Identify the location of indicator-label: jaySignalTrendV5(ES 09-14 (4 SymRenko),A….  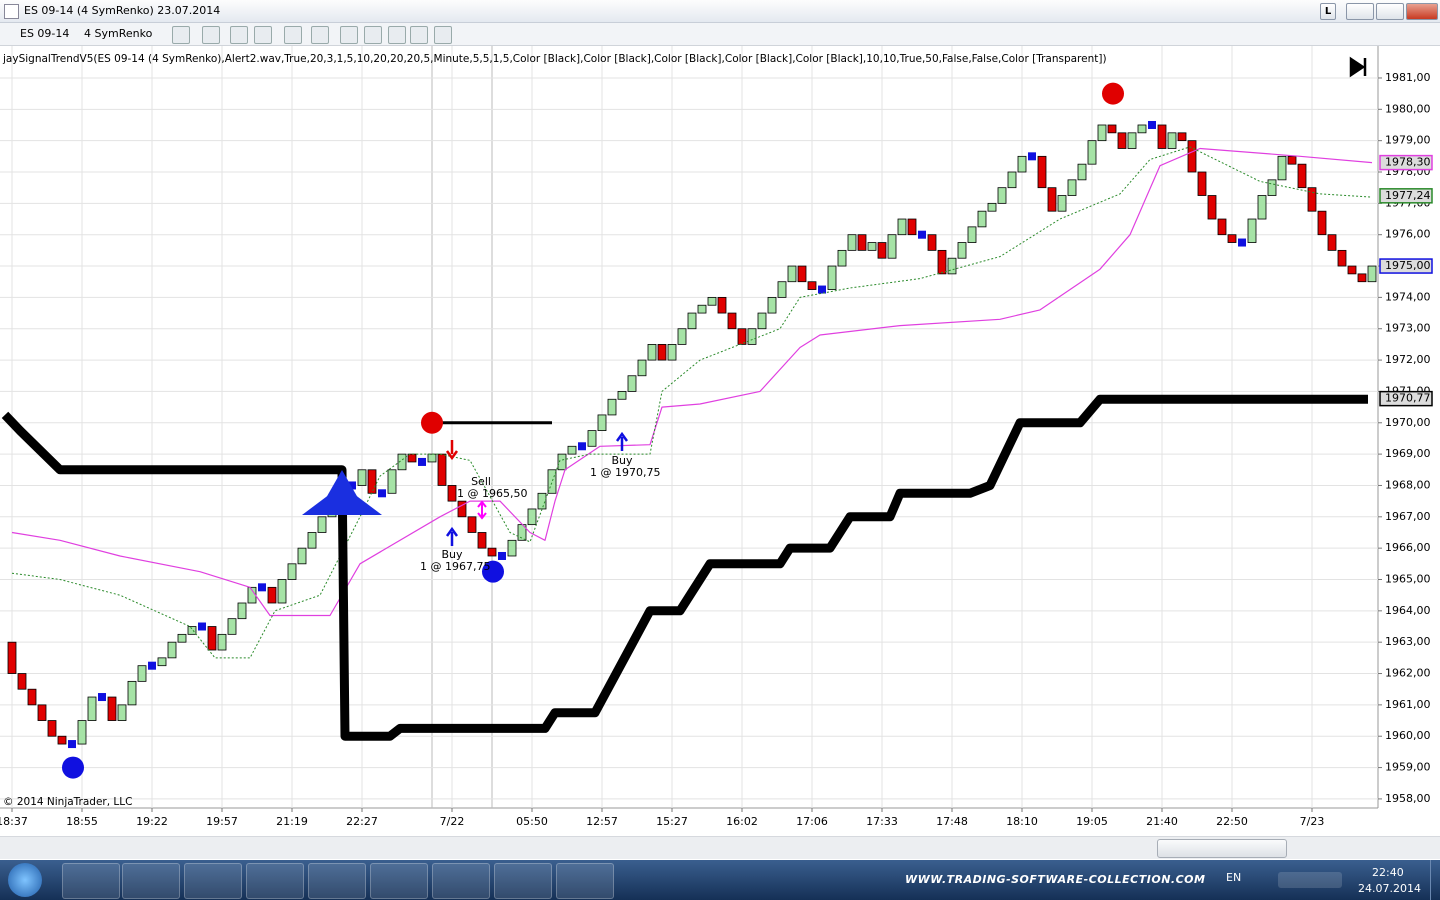
(554, 59).